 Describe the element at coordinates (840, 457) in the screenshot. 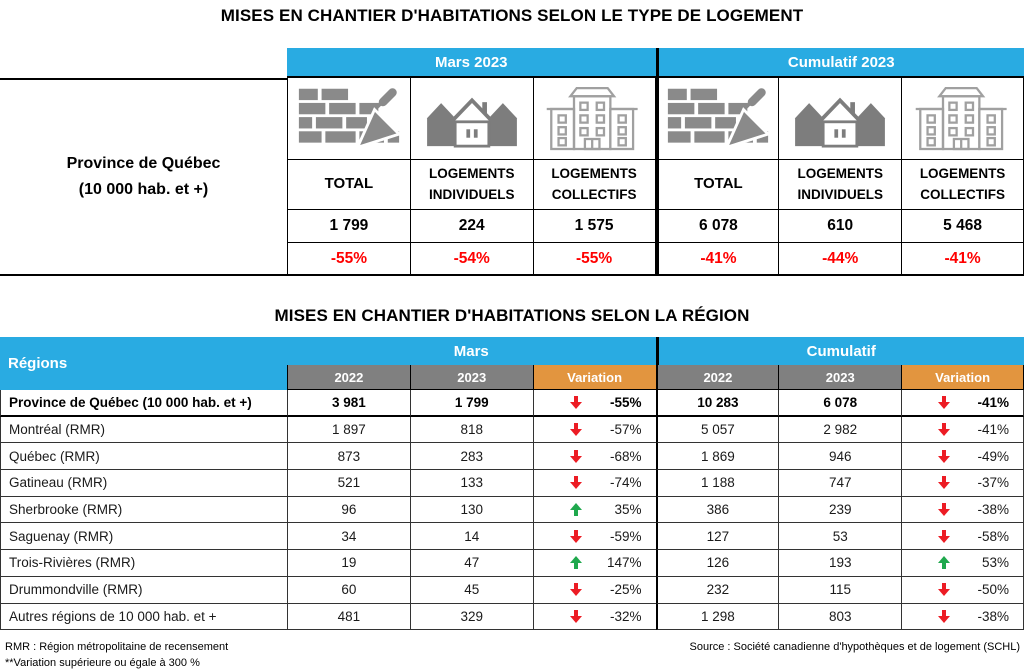

I see `cumul-2023-value: 946` at that location.